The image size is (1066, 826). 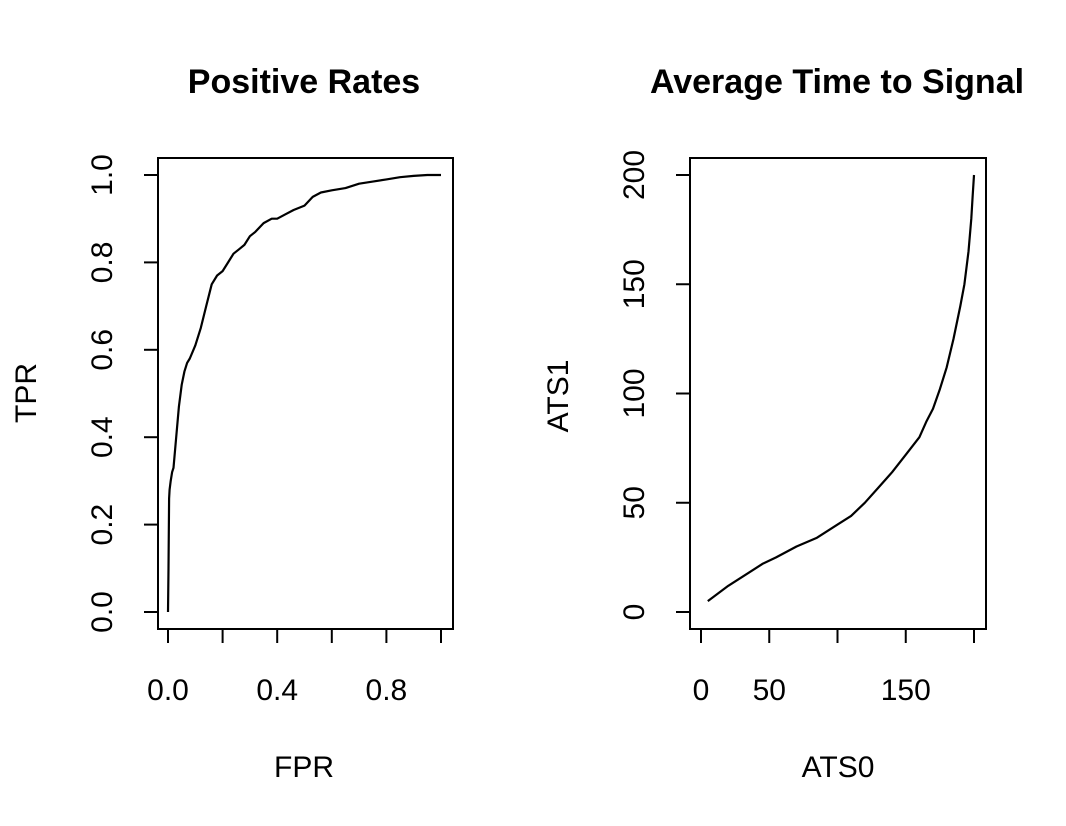 I want to click on chart-title: Positive Rates, so click(x=304, y=82).